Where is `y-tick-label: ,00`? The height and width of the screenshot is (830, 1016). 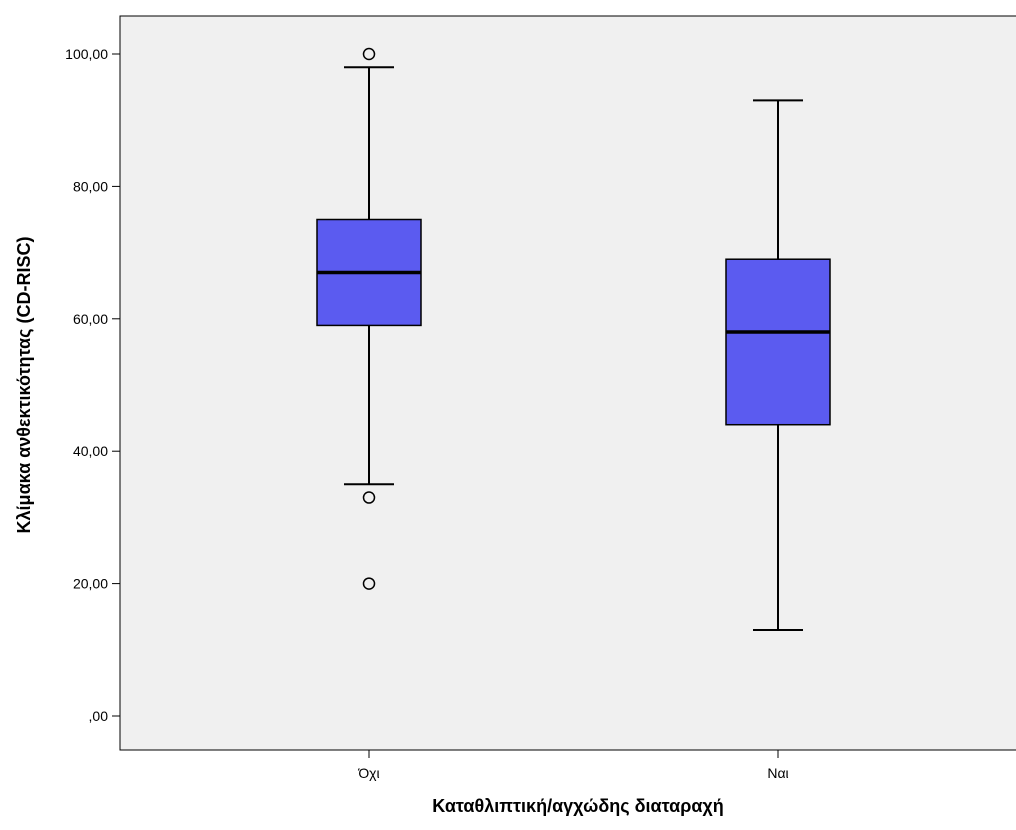
y-tick-label: ,00 is located at coordinates (99, 716).